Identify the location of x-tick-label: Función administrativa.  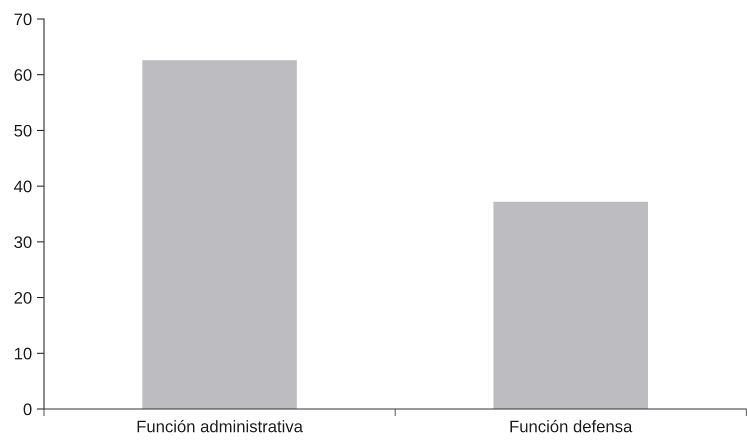
(220, 426).